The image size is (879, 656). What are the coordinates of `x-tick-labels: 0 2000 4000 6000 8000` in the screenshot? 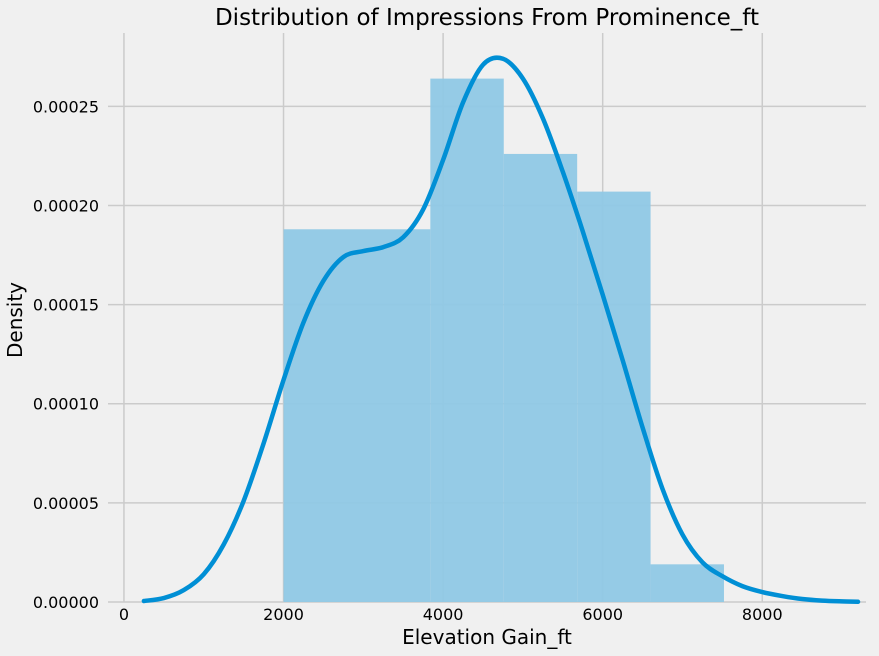 It's located at (451, 614).